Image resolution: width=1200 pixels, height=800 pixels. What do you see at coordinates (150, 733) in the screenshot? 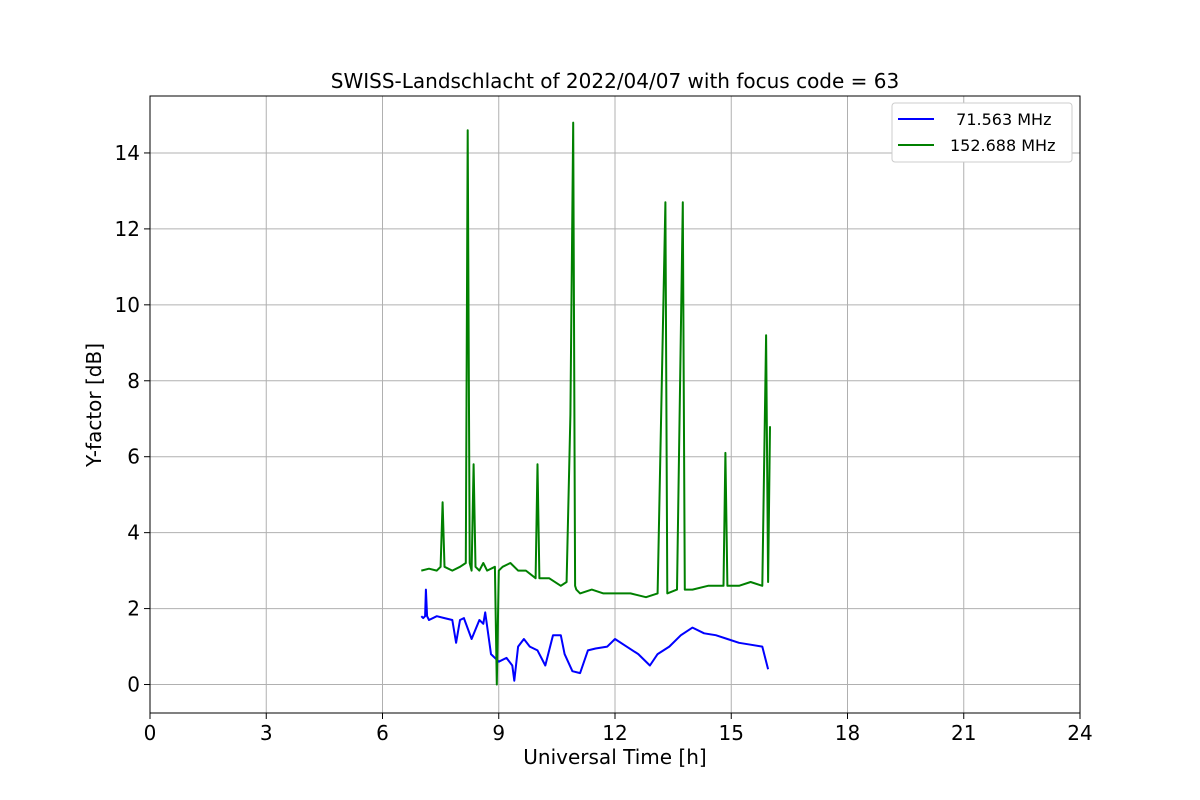
I see `x-tick-label: 0` at bounding box center [150, 733].